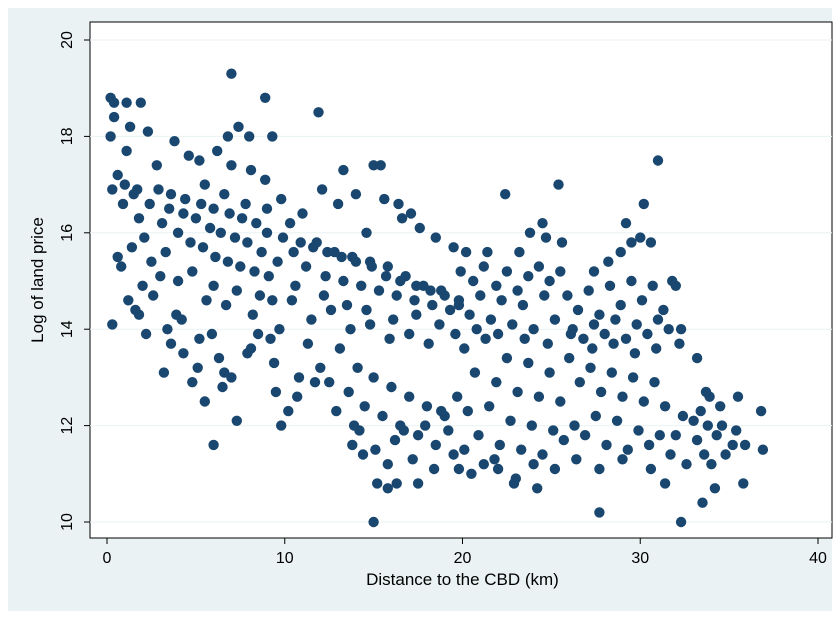 This screenshot has height=619, width=840. I want to click on y-tick-label: 14, so click(67, 329).